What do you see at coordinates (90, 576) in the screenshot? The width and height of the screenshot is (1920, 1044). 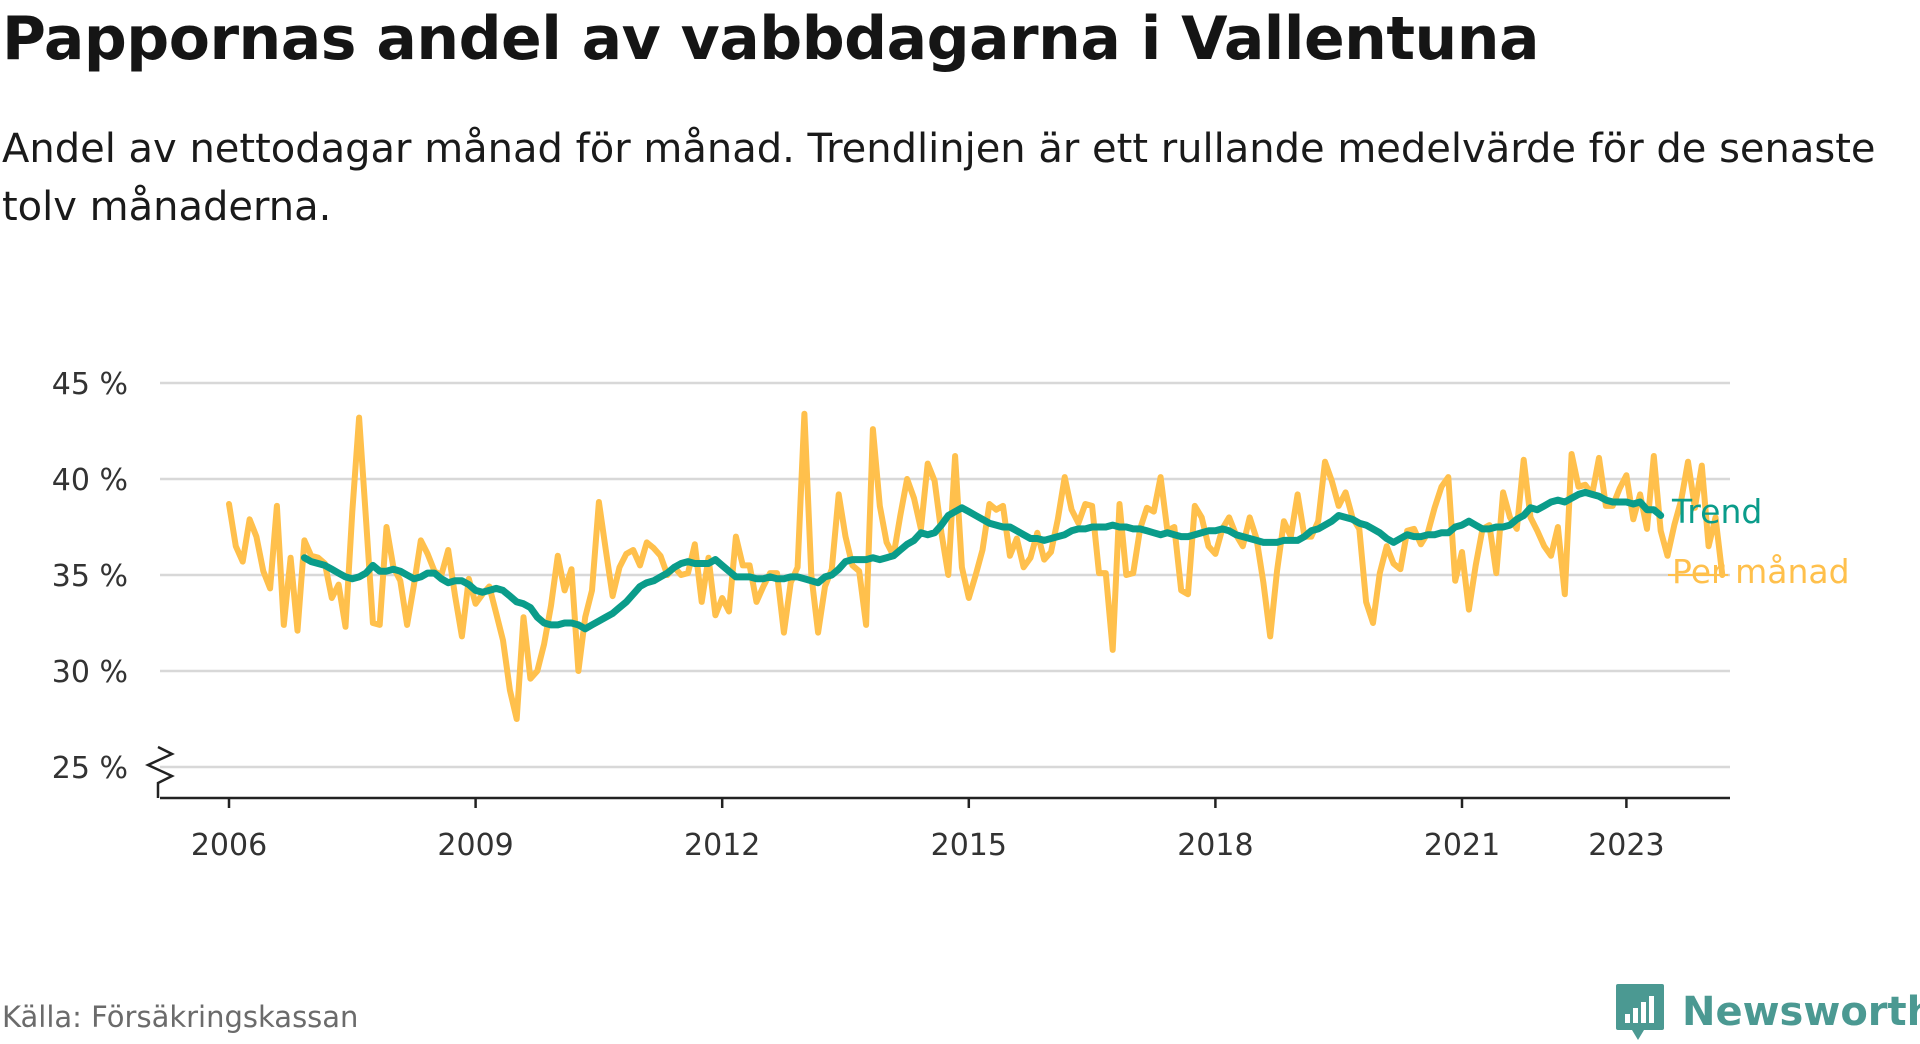 I see `y-tick-label-35: 35 %` at bounding box center [90, 576].